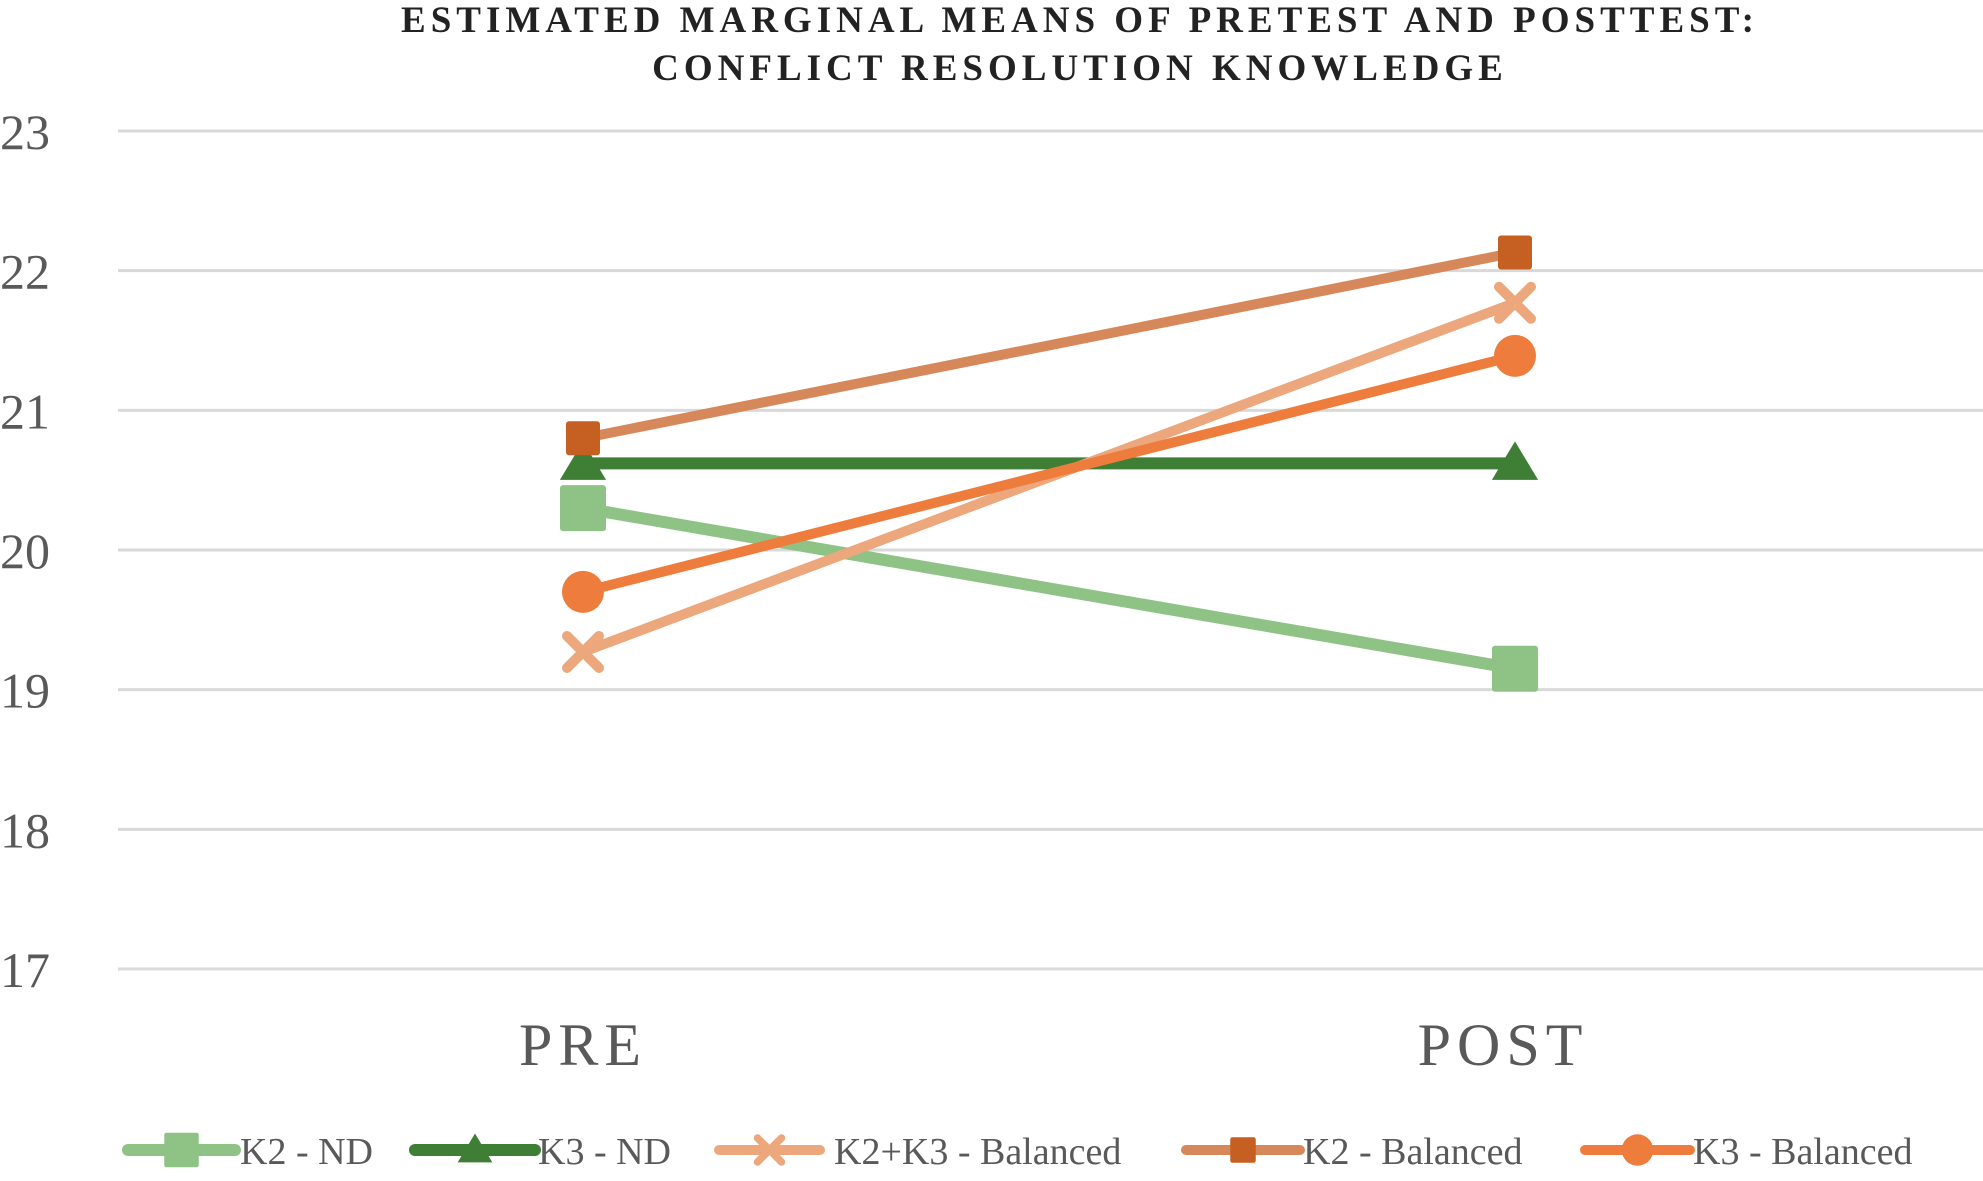  I want to click on y-tick-label: 20, so click(25, 551).